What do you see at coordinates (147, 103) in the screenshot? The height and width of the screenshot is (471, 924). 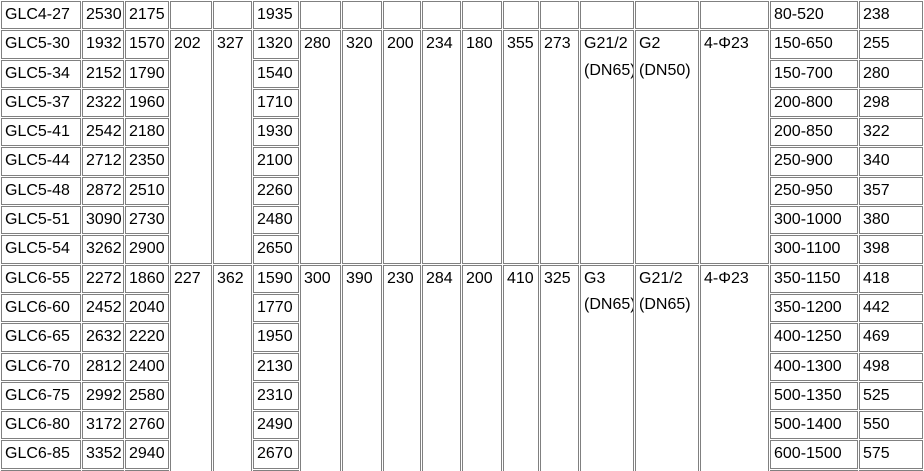 I see `table-cell: 1960` at bounding box center [147, 103].